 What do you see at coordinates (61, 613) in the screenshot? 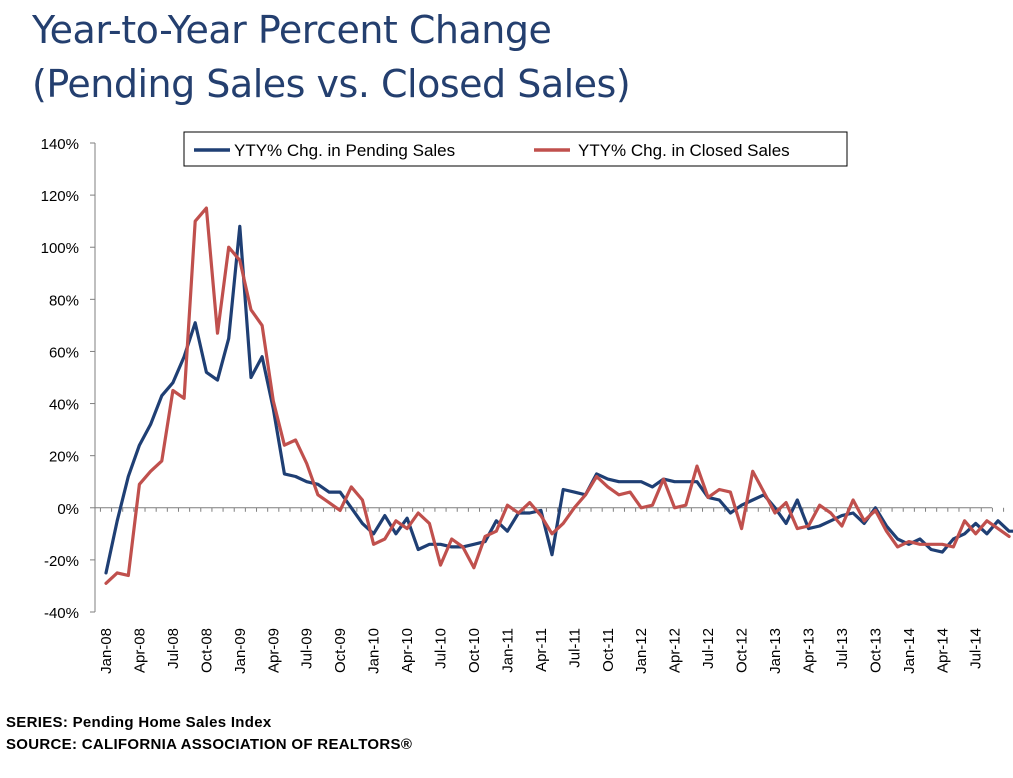
I see `y-tick-label: -40%` at bounding box center [61, 613].